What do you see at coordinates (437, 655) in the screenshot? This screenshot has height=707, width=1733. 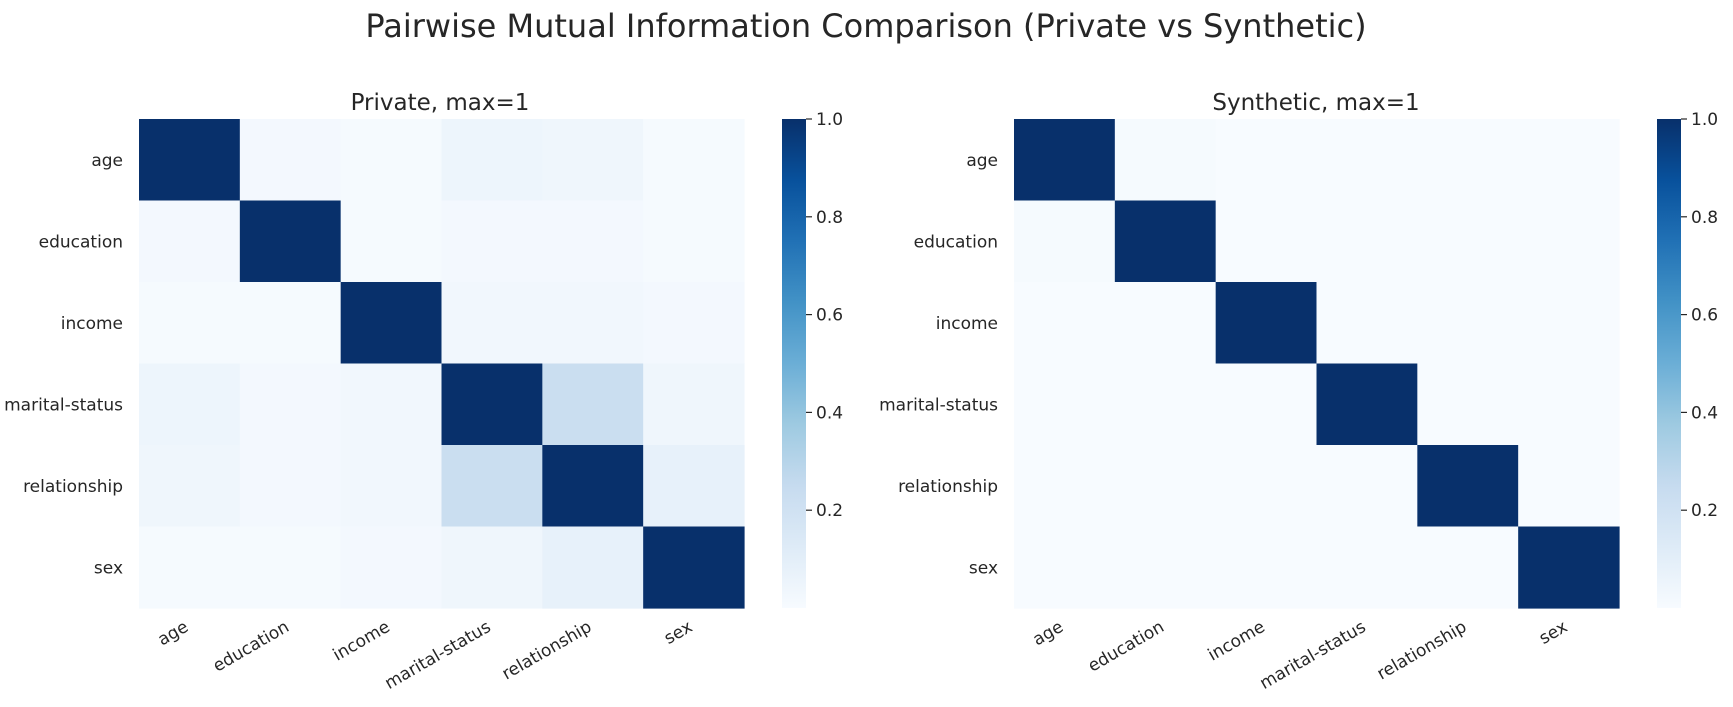 I see `private-col-label-marital-status: marital-status` at bounding box center [437, 655].